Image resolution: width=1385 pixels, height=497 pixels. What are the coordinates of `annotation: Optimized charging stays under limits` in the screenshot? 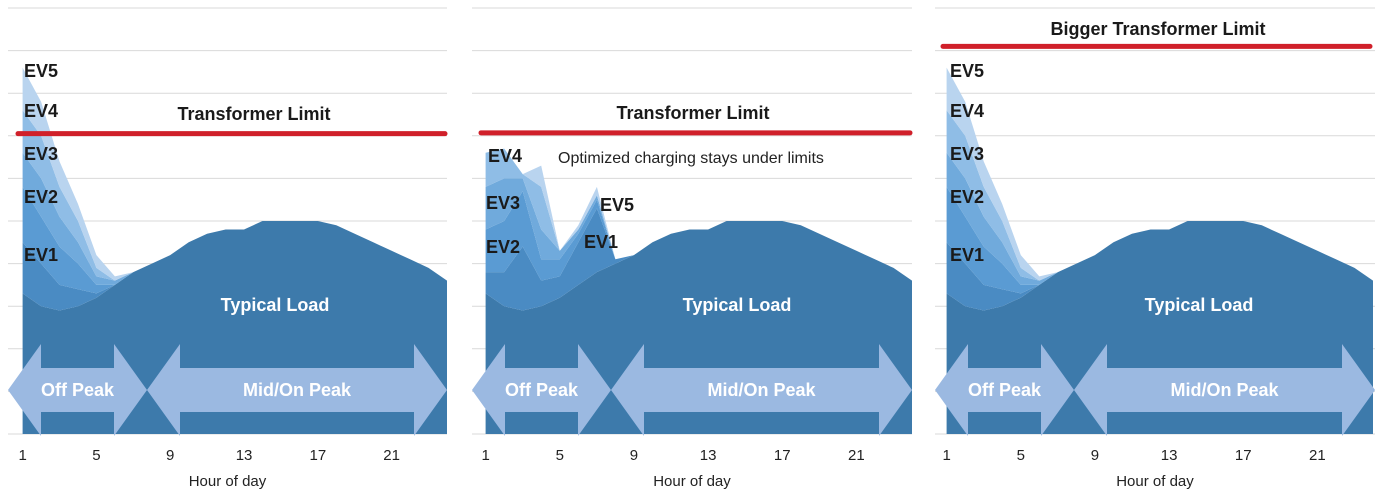 It's located at (691, 158).